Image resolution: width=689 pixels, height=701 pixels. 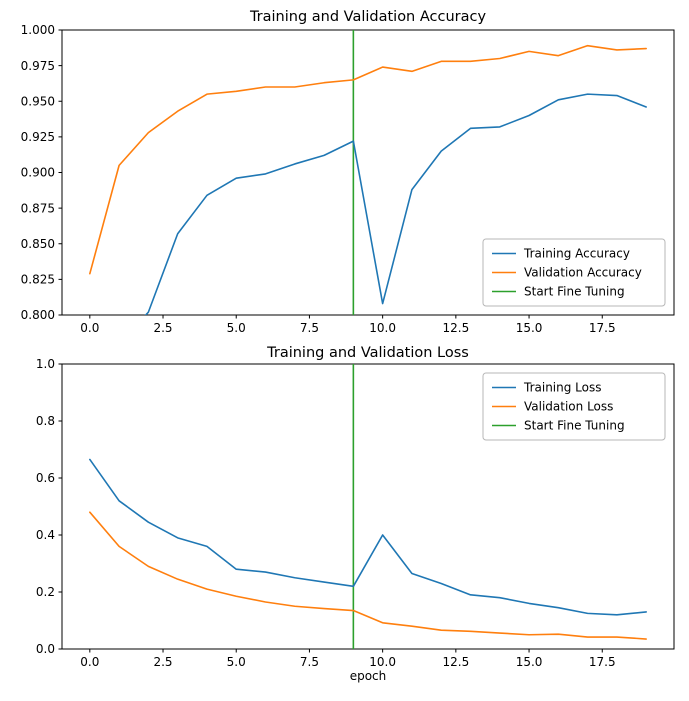 I want to click on y-tick-label: 0.875, so click(x=38, y=208).